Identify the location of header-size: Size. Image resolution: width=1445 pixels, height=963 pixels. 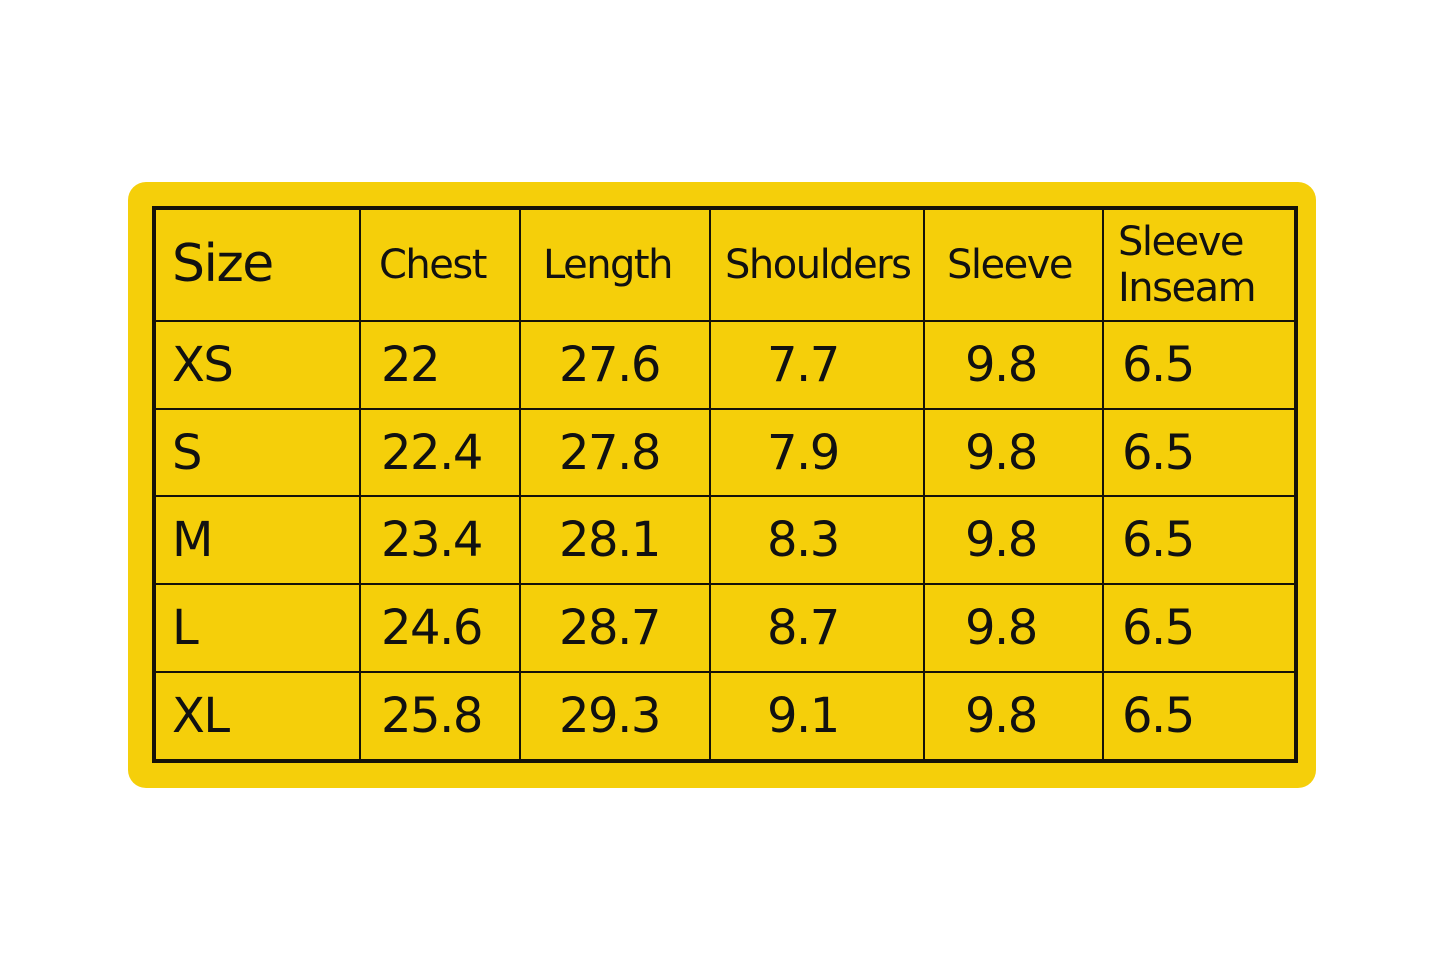
(257, 264).